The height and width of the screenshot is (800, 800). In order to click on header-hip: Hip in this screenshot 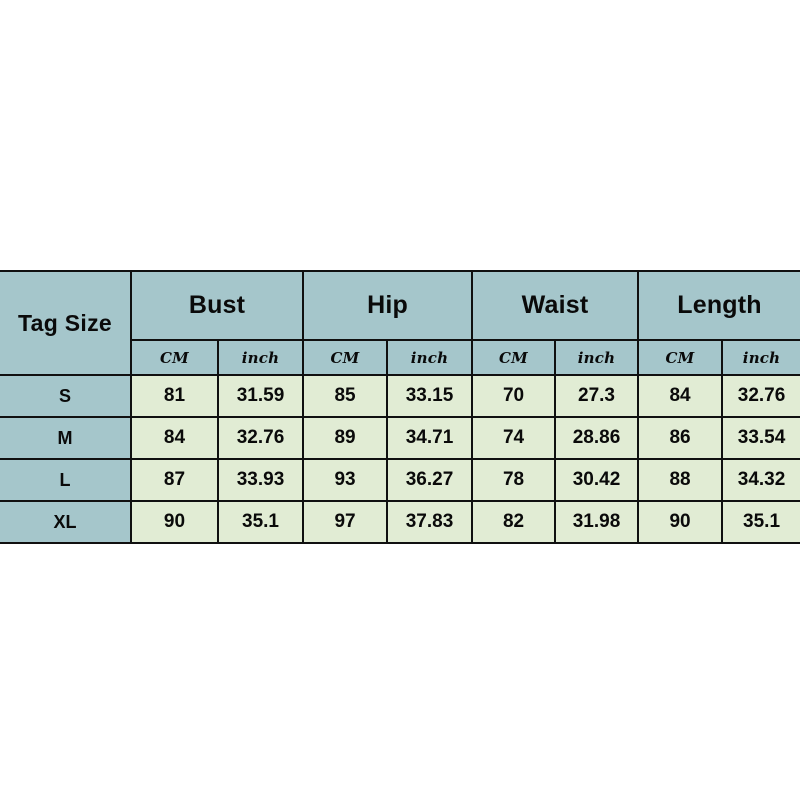, I will do `click(388, 305)`.